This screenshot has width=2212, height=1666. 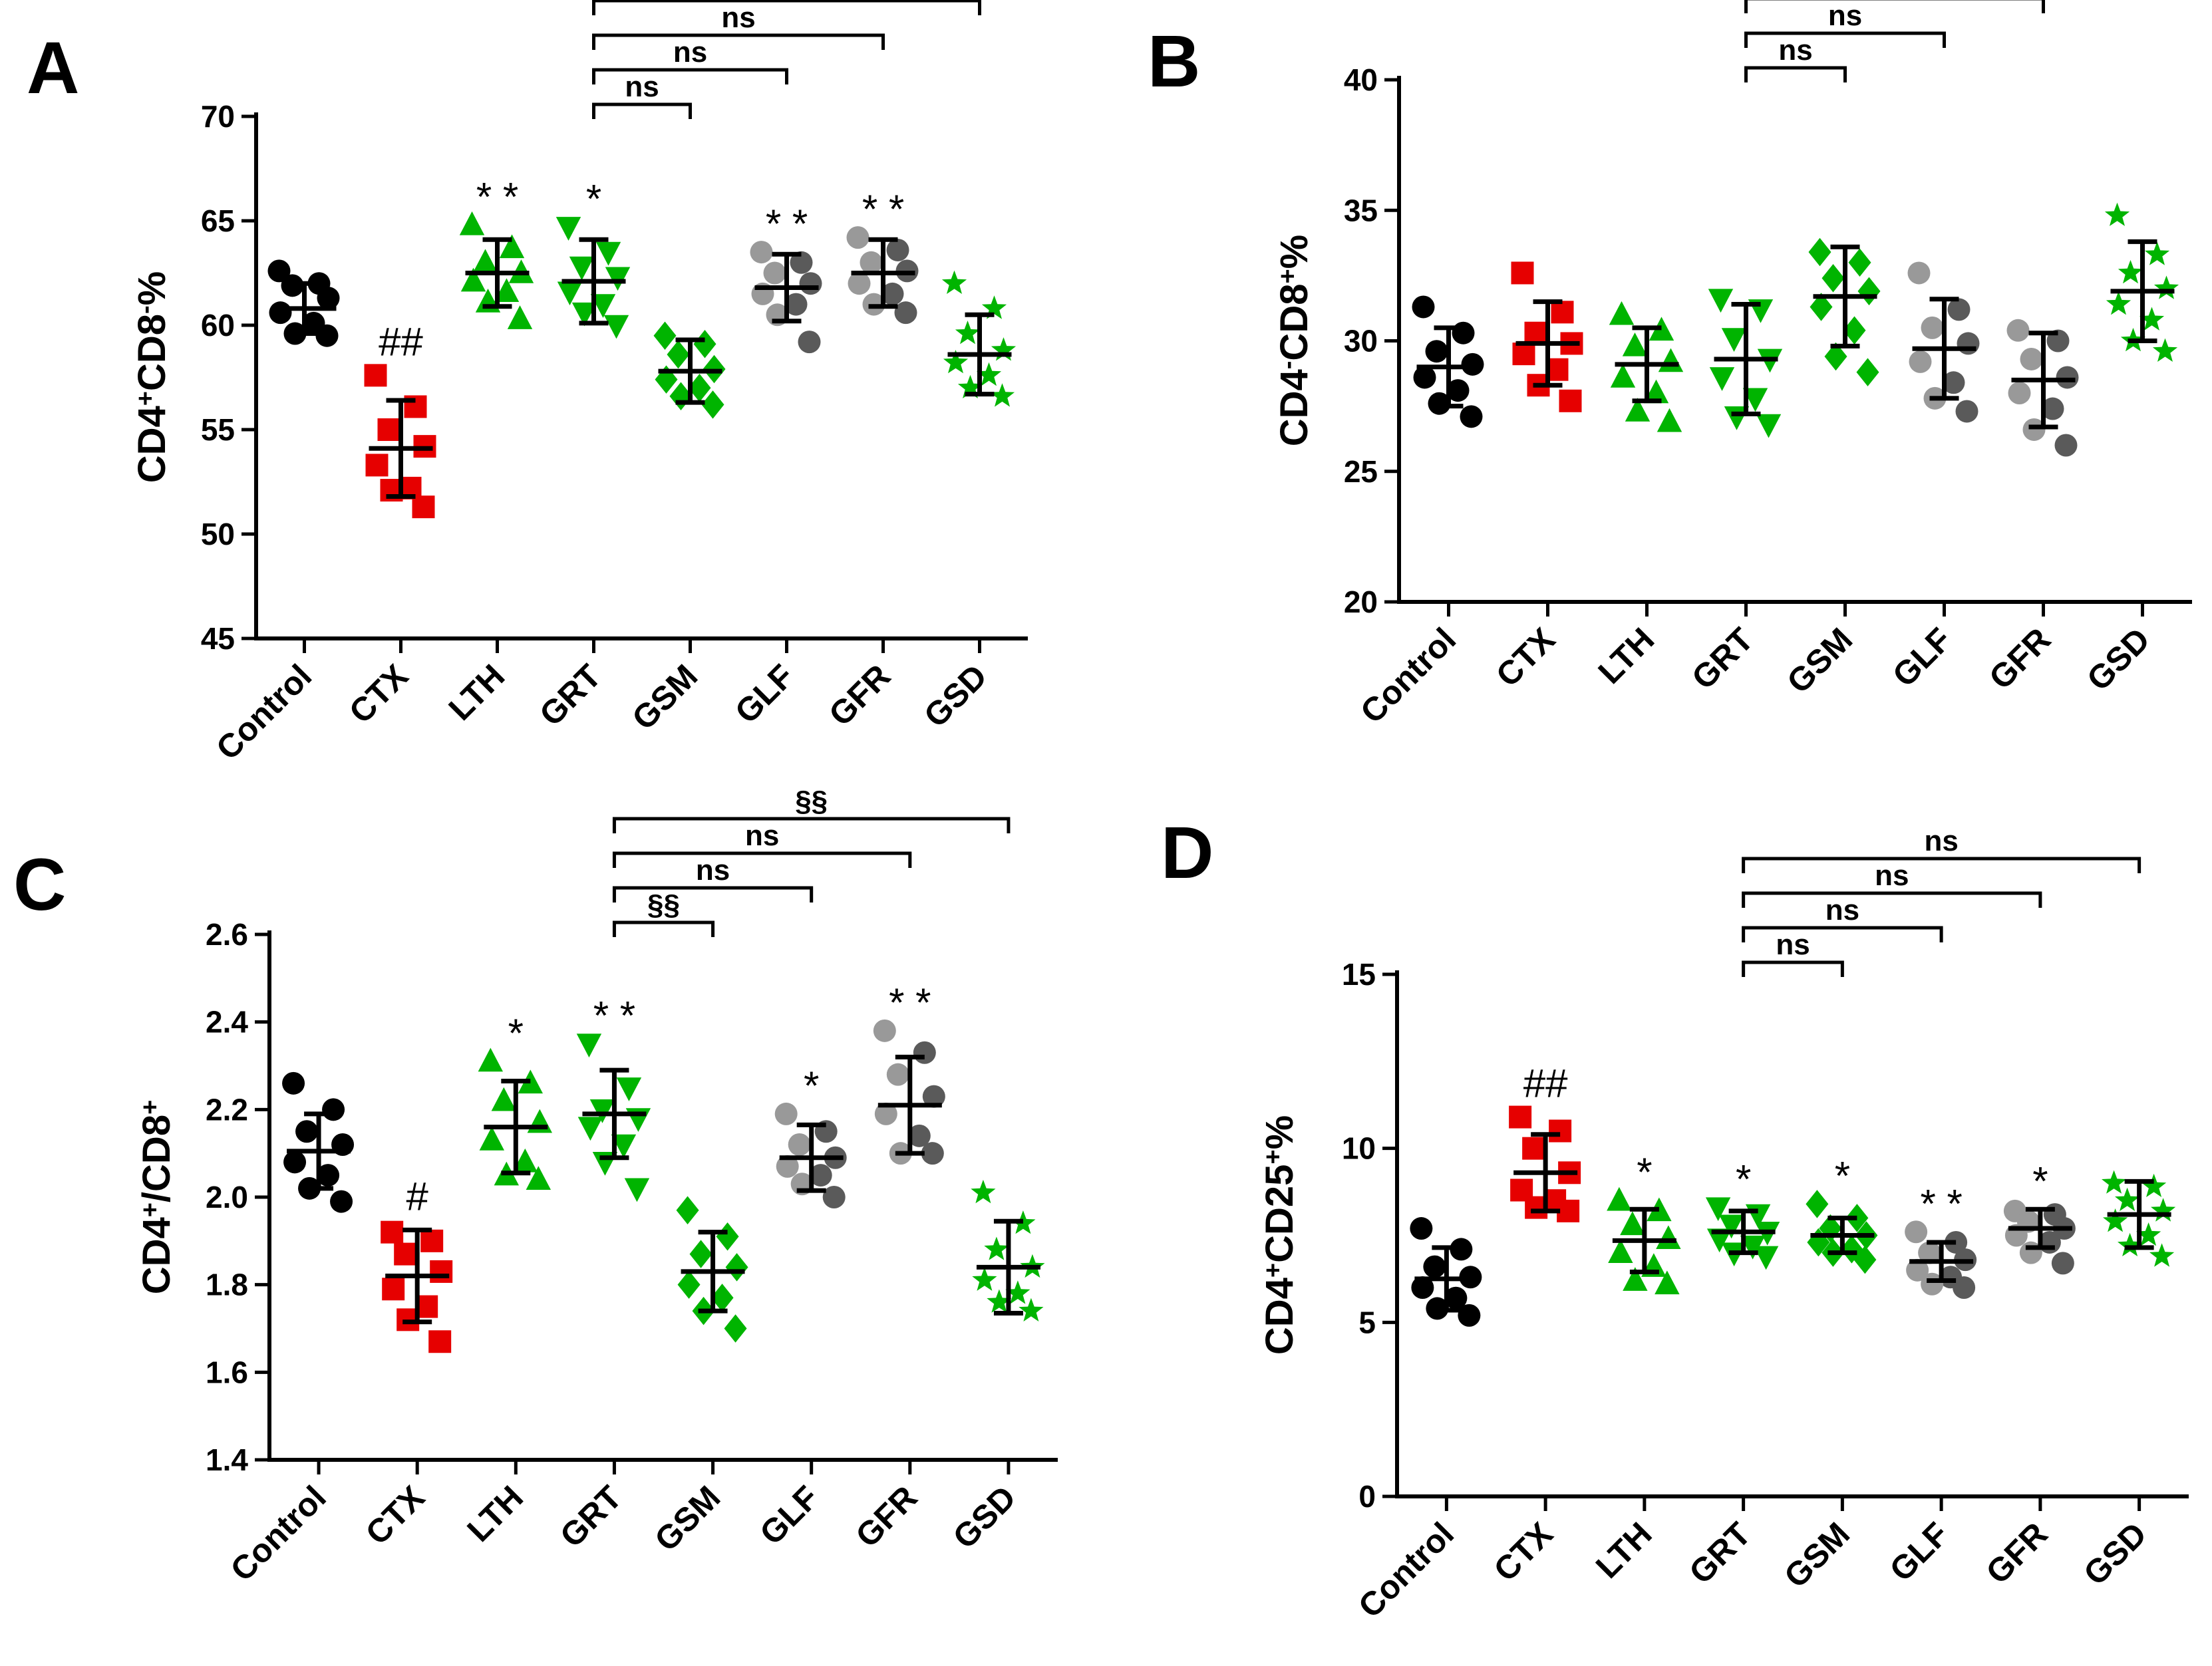 What do you see at coordinates (1638, 410) in the screenshot?
I see `panel-b-point-lth` at bounding box center [1638, 410].